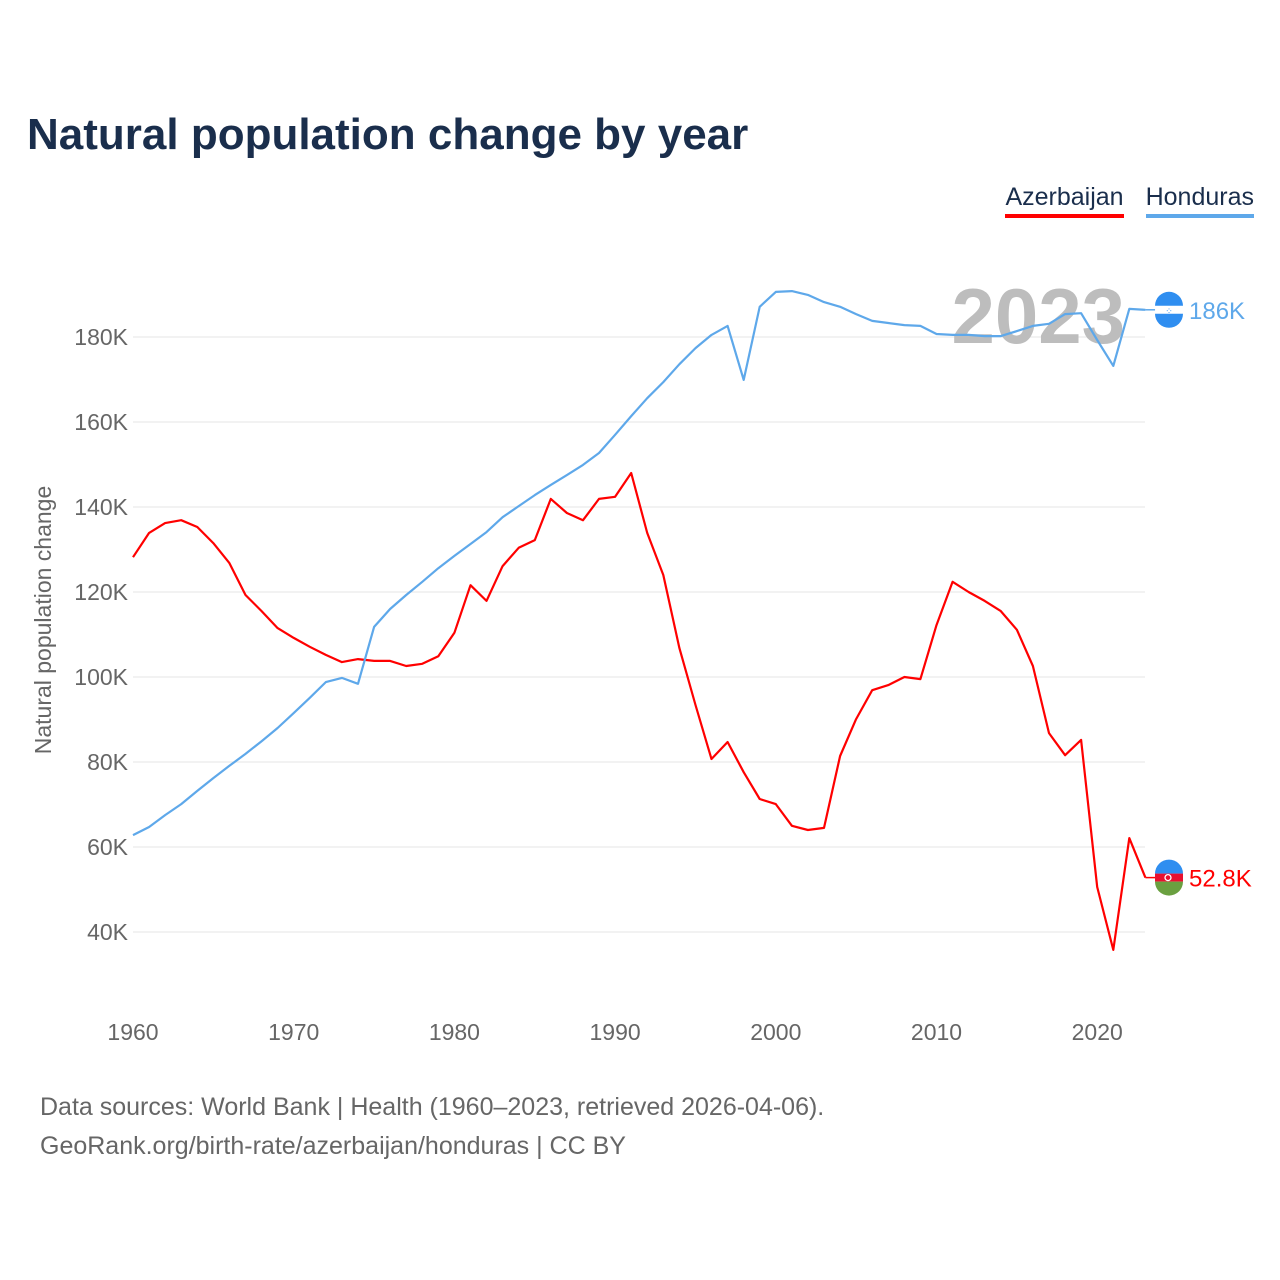  Describe the element at coordinates (101, 677) in the screenshot. I see `y-tick-label: 100K` at that location.